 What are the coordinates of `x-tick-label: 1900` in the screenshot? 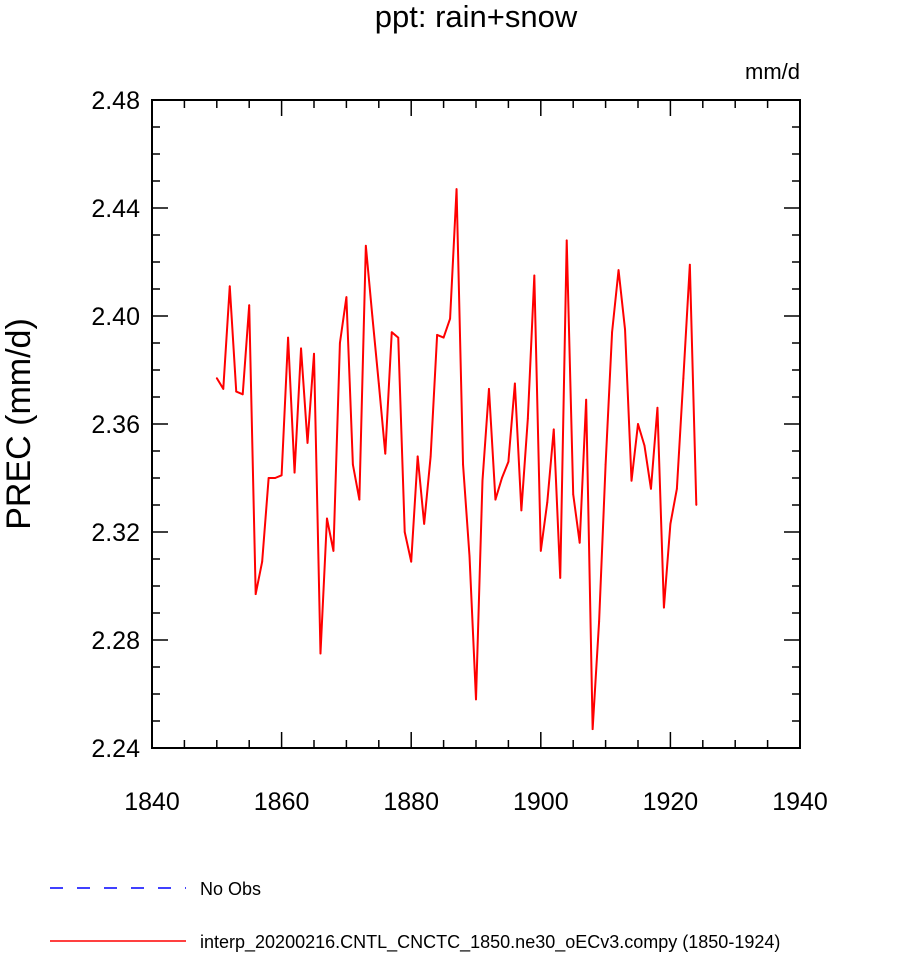 It's located at (541, 802).